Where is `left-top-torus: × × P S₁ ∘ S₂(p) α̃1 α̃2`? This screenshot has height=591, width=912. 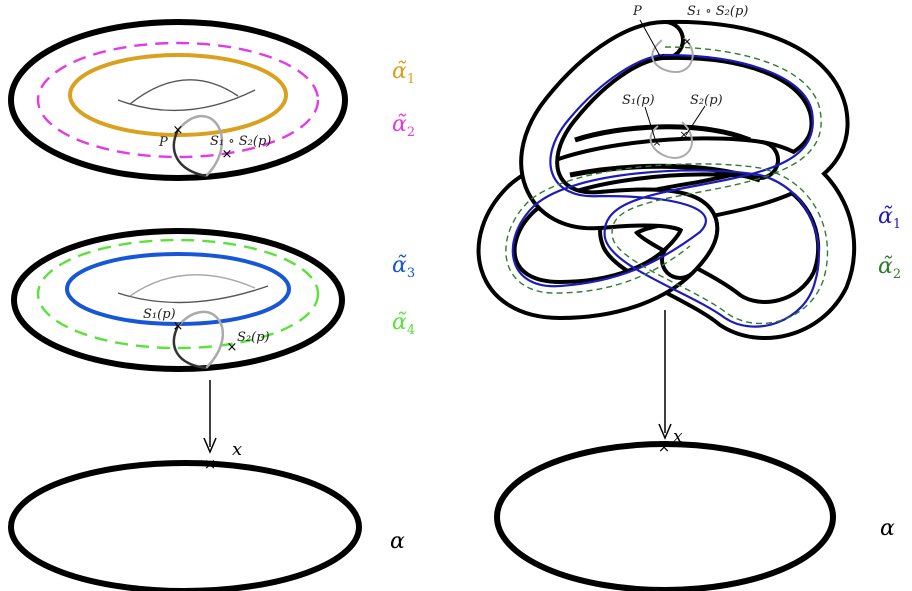
left-top-torus: × × P S₁ ∘ S₂(p) α̃1 α̃2 is located at coordinates (211, 100).